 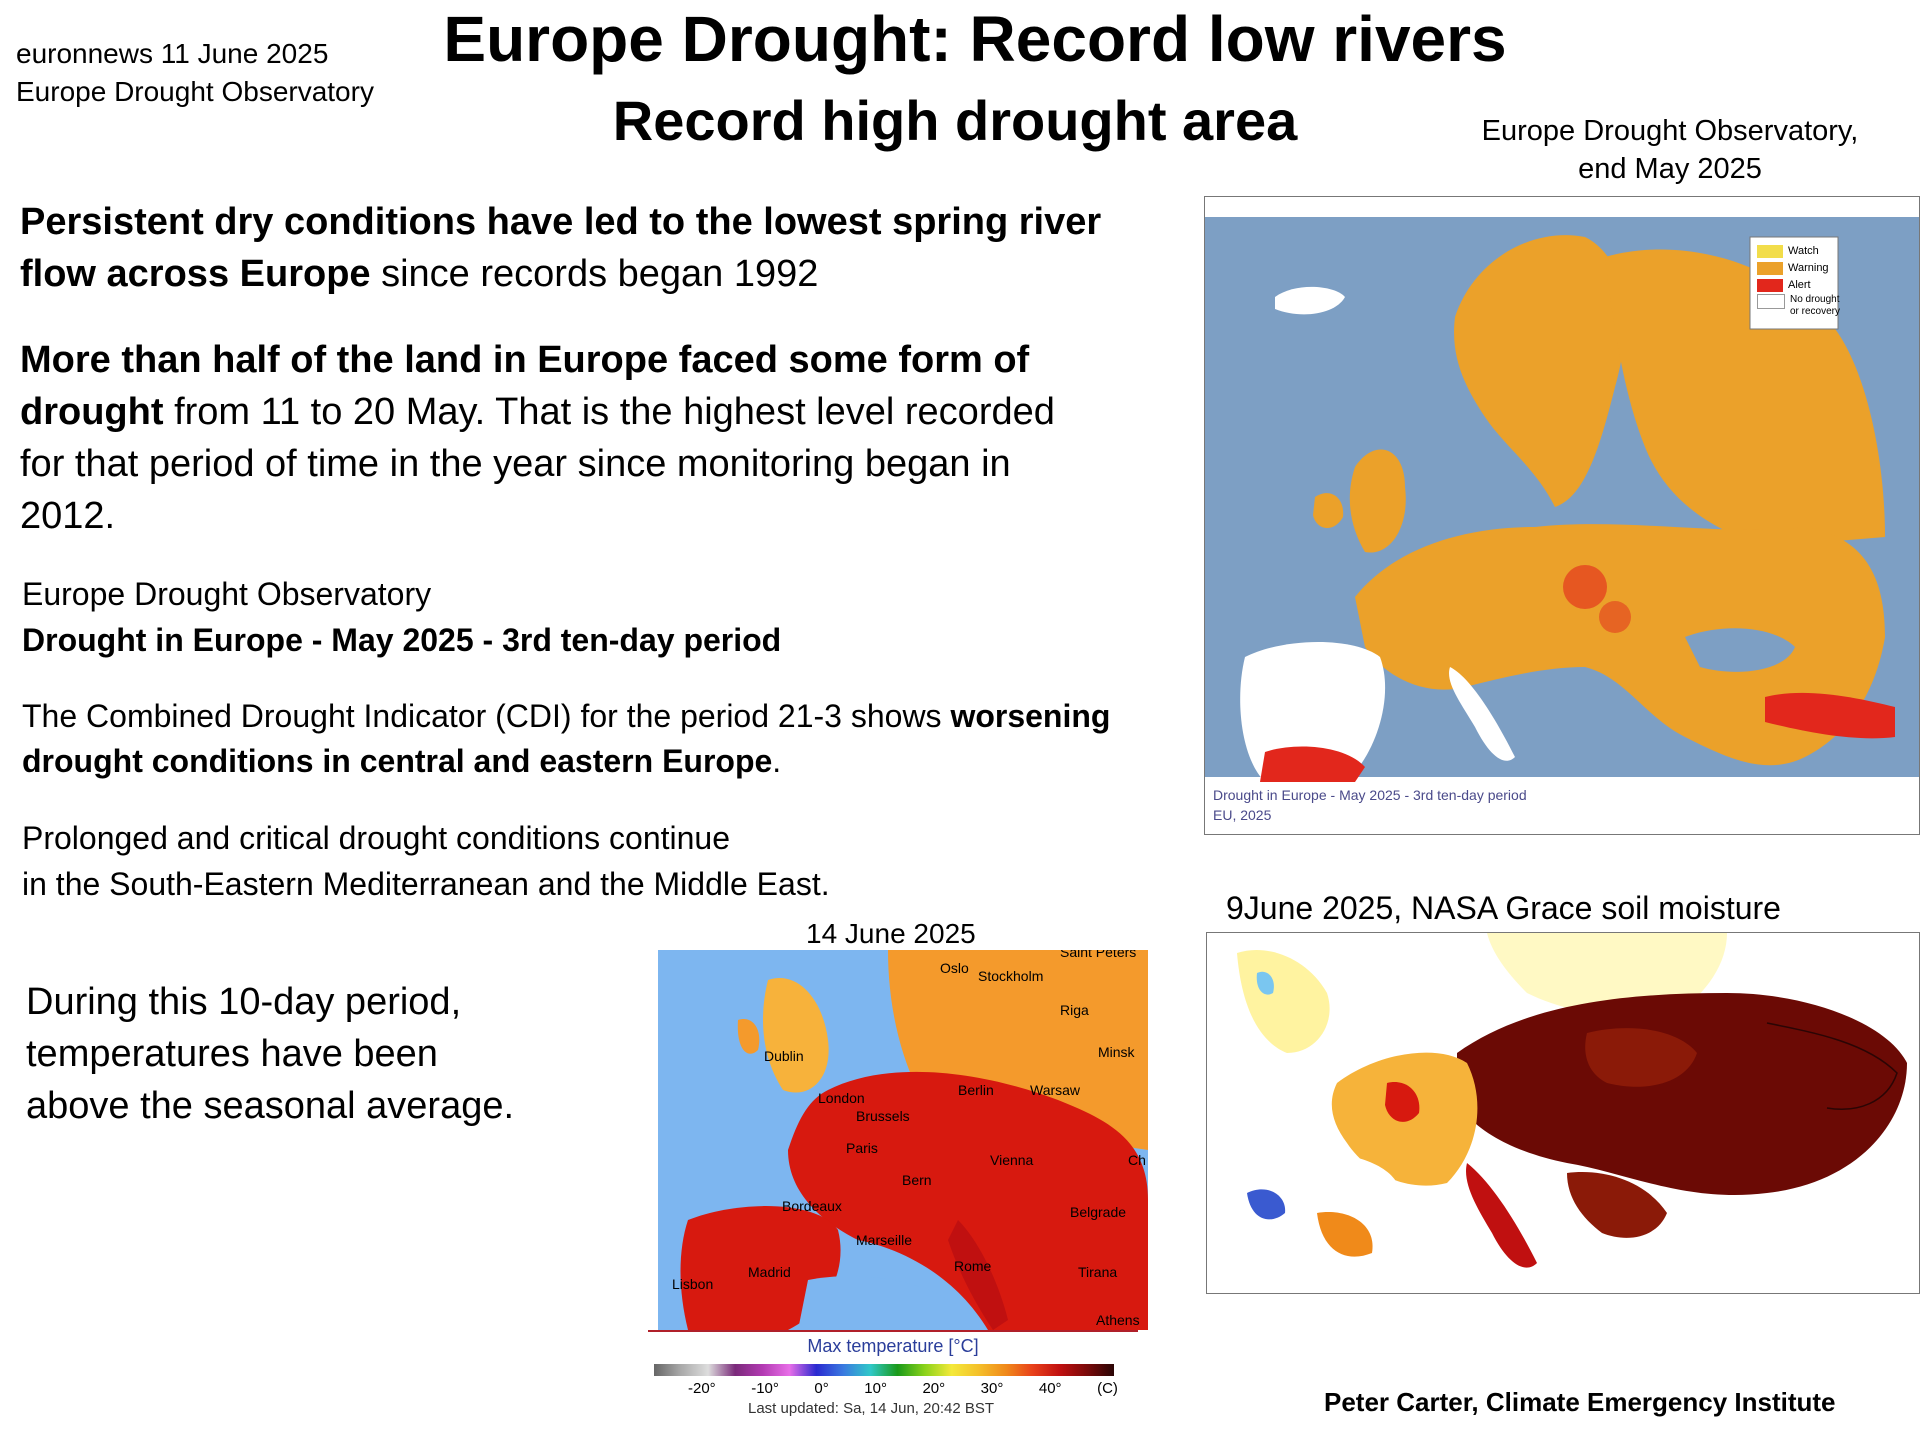 I want to click on temp-tick-20: 20°, so click(x=934, y=1388).